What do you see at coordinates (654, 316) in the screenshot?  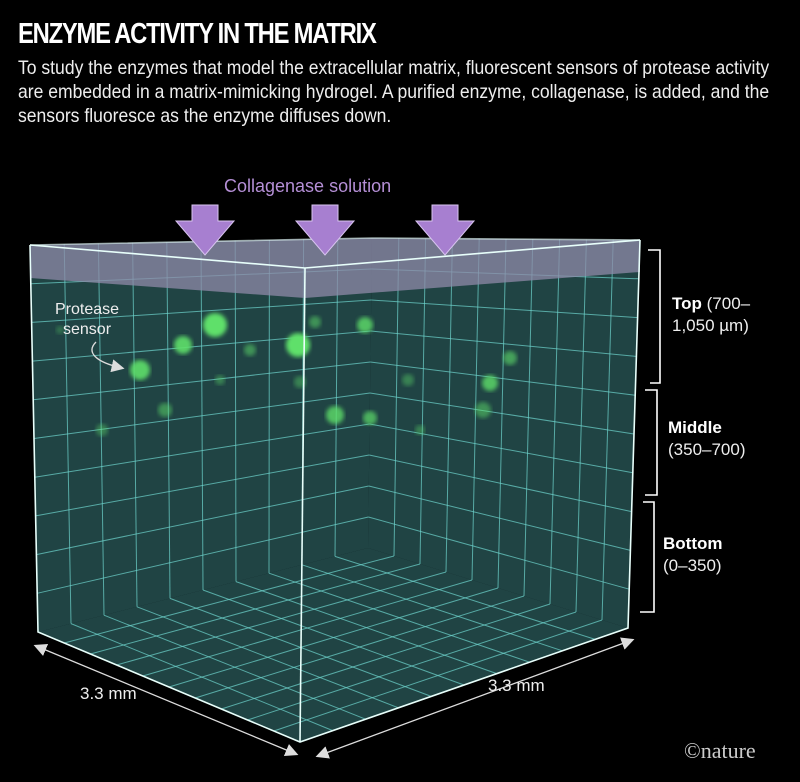 I see `top-layer-bracket` at bounding box center [654, 316].